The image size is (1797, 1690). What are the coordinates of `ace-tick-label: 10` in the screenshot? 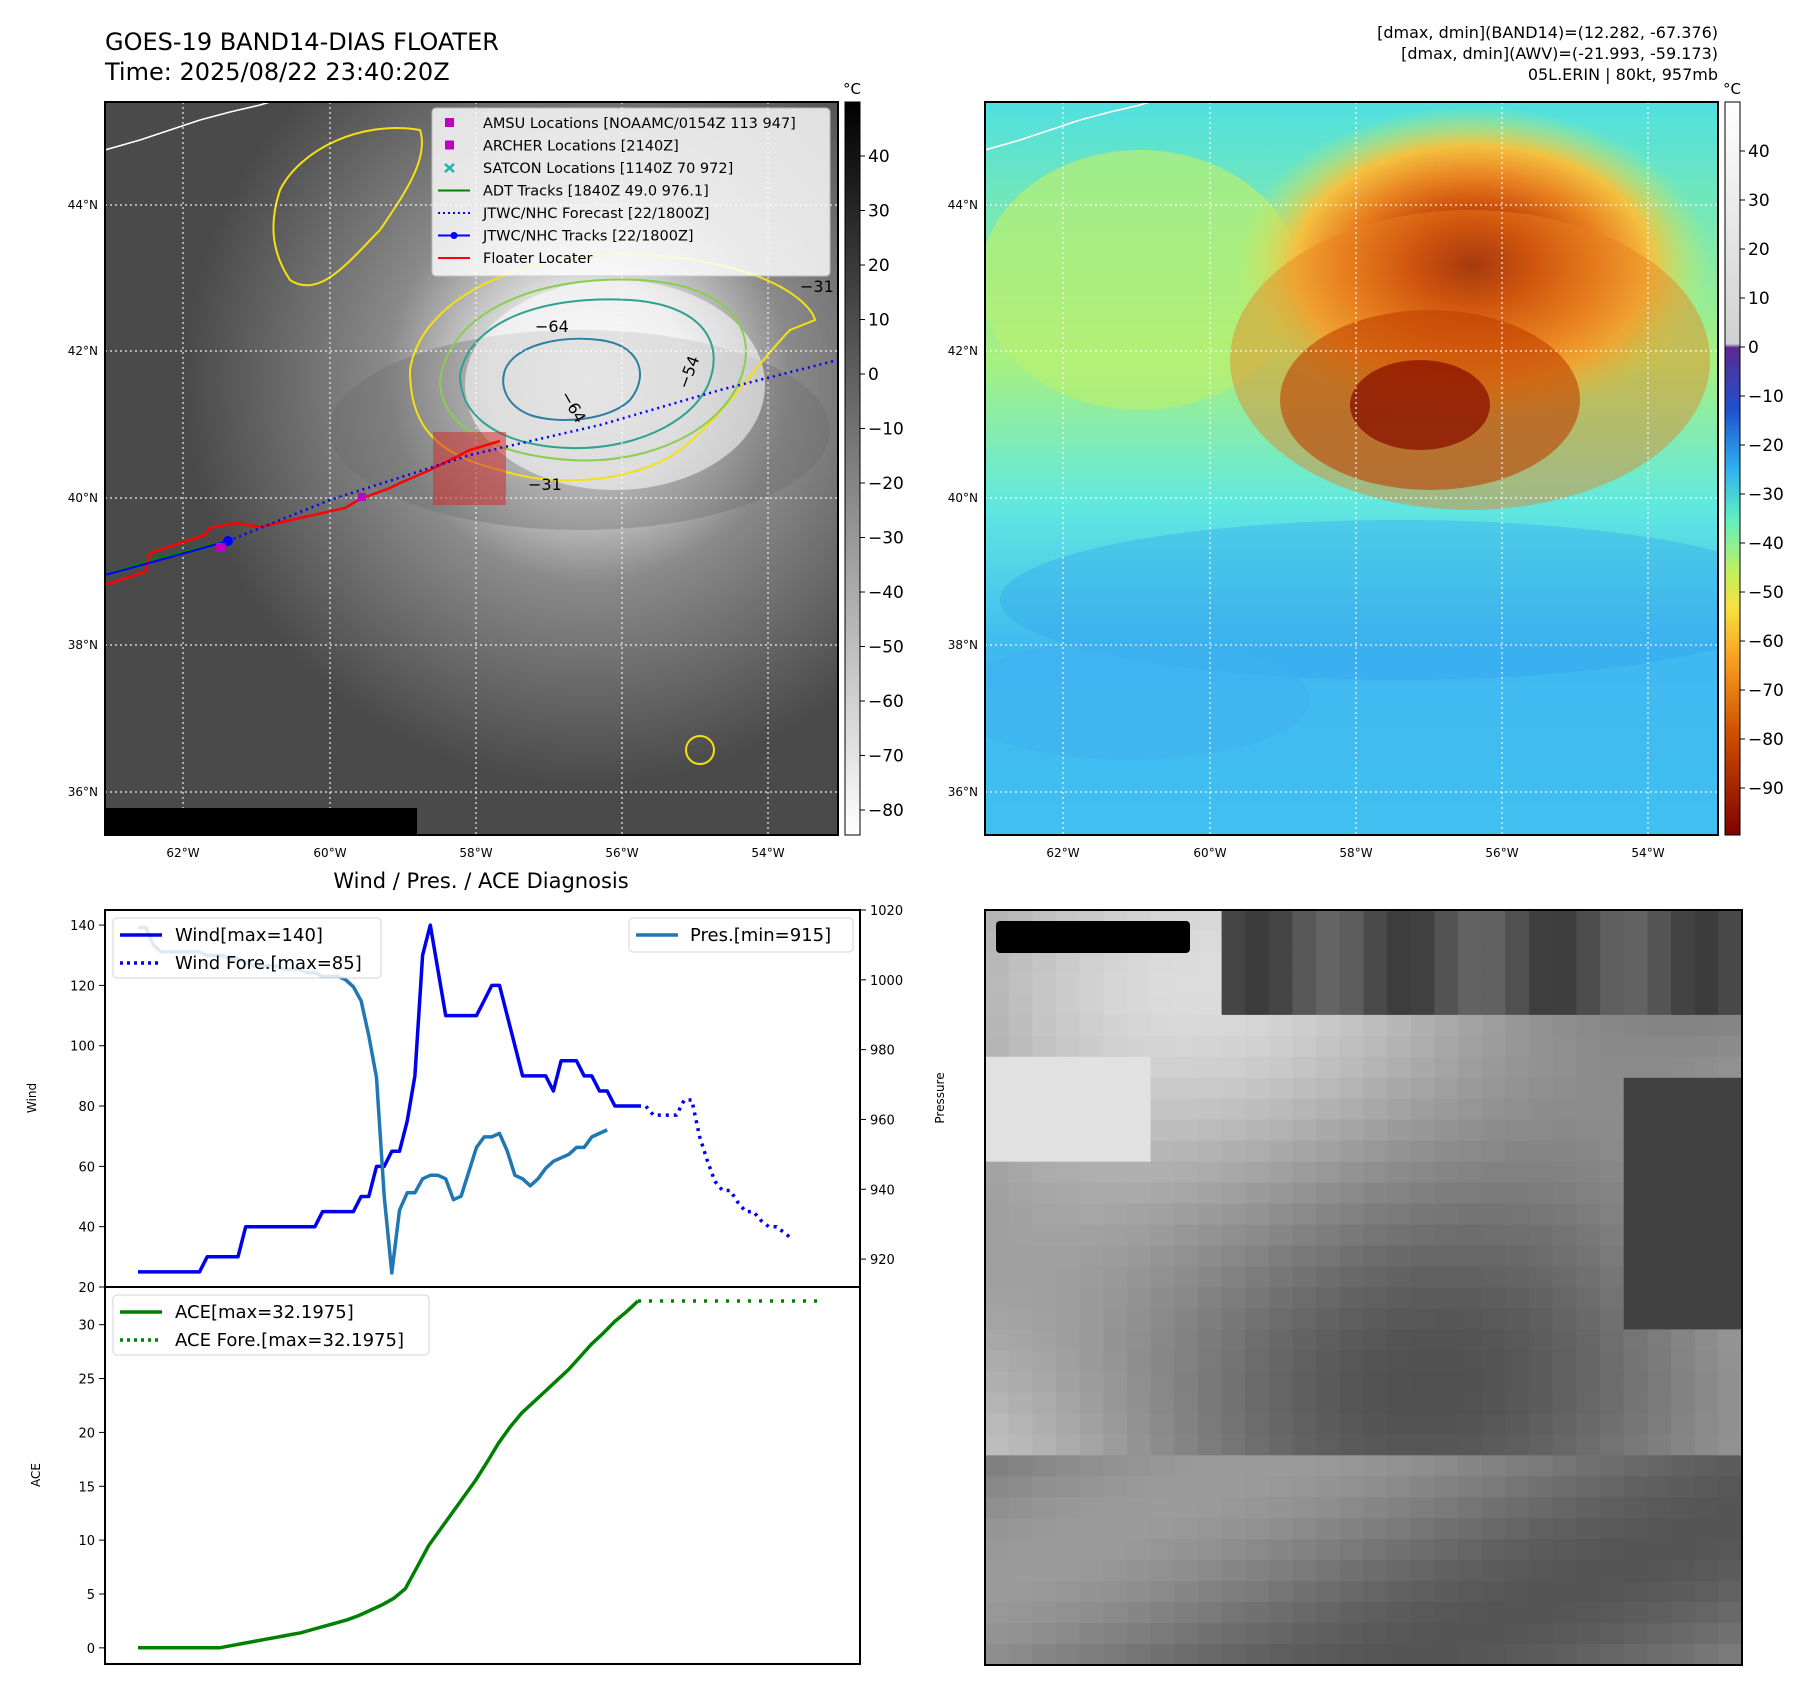 It's located at (86, 1541).